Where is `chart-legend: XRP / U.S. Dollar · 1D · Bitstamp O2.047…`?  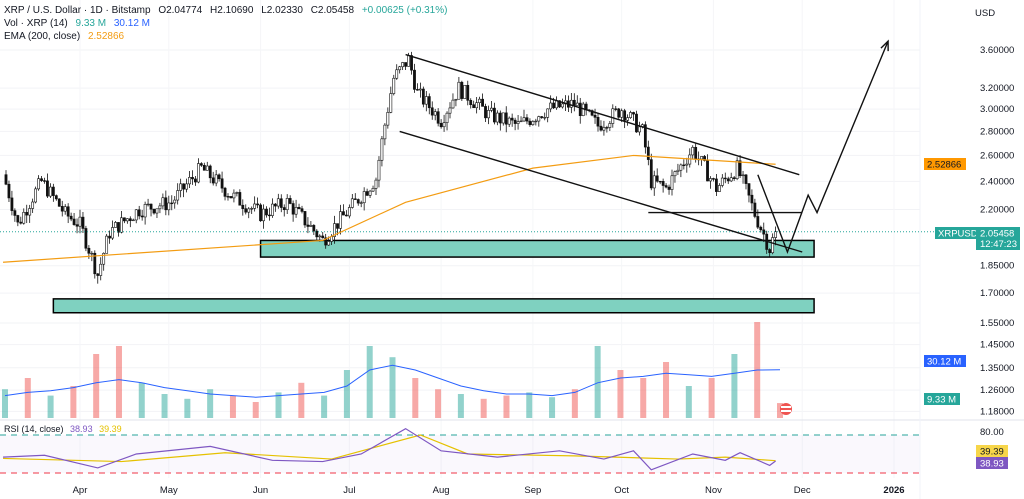
chart-legend: XRP / U.S. Dollar · 1D · Bitstamp O2.047… is located at coordinates (228, 23).